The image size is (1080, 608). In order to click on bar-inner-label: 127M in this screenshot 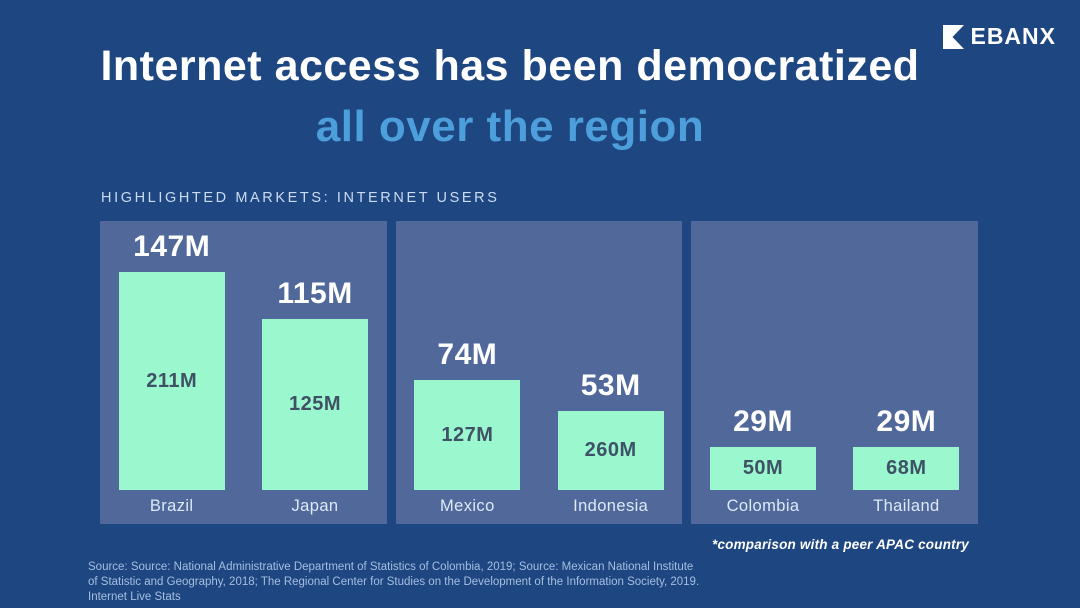, I will do `click(467, 434)`.